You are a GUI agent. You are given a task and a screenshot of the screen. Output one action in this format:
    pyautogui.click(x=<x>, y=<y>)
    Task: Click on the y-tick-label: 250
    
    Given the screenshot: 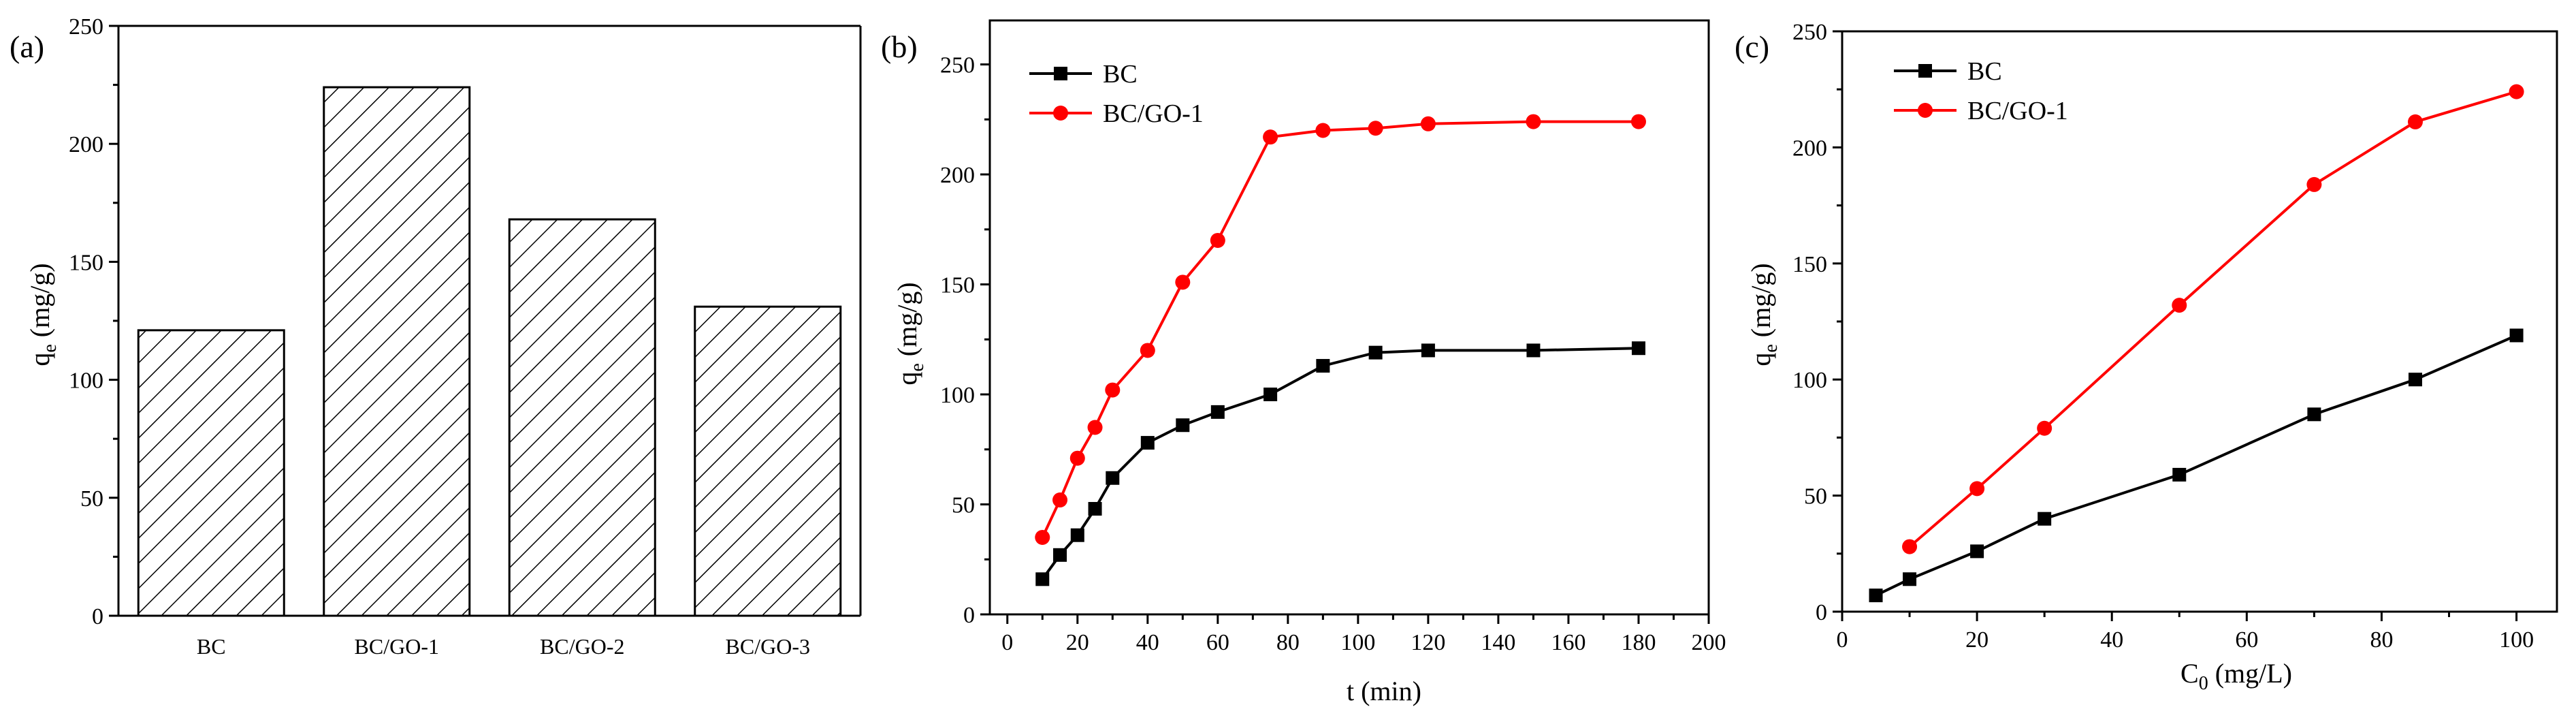 What is the action you would take?
    pyautogui.click(x=86, y=27)
    